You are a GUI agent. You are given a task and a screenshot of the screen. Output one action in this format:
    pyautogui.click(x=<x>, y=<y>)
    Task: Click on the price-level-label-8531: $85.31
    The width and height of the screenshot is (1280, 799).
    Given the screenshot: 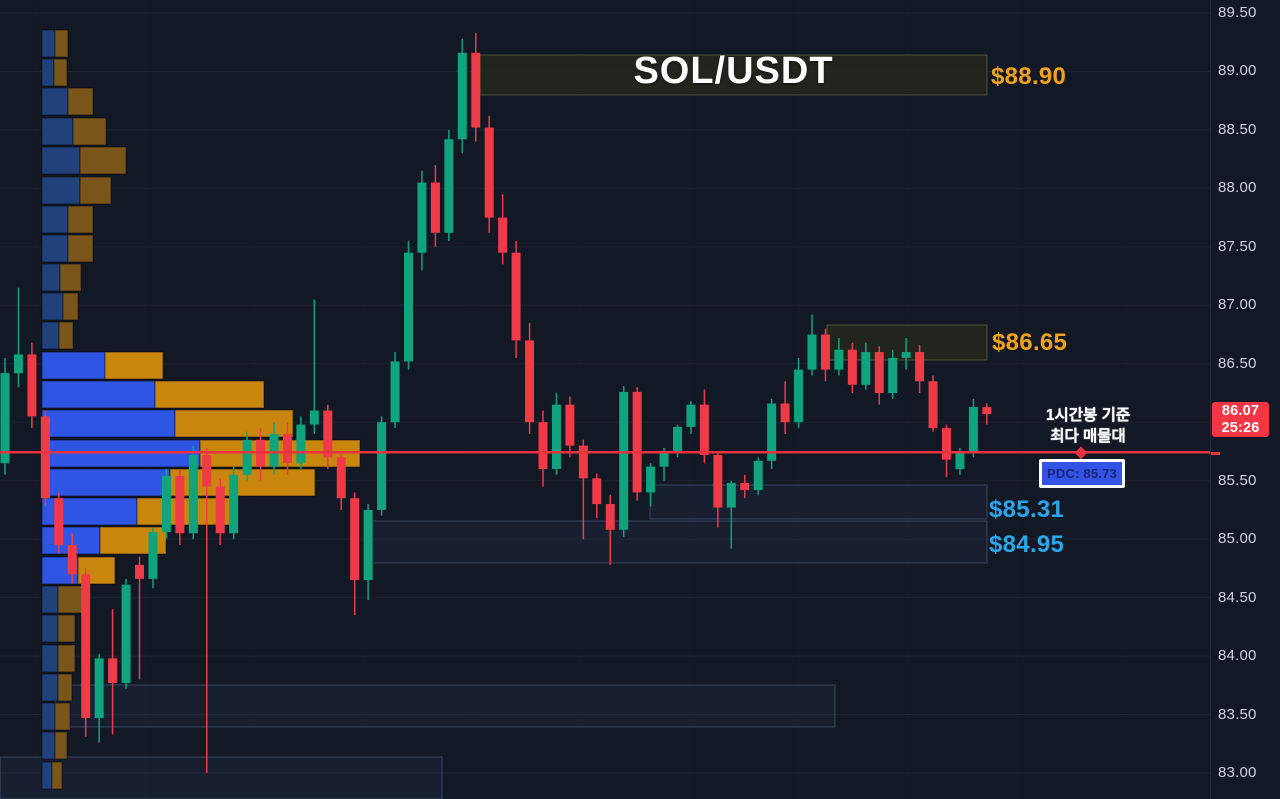 What is the action you would take?
    pyautogui.click(x=1027, y=509)
    